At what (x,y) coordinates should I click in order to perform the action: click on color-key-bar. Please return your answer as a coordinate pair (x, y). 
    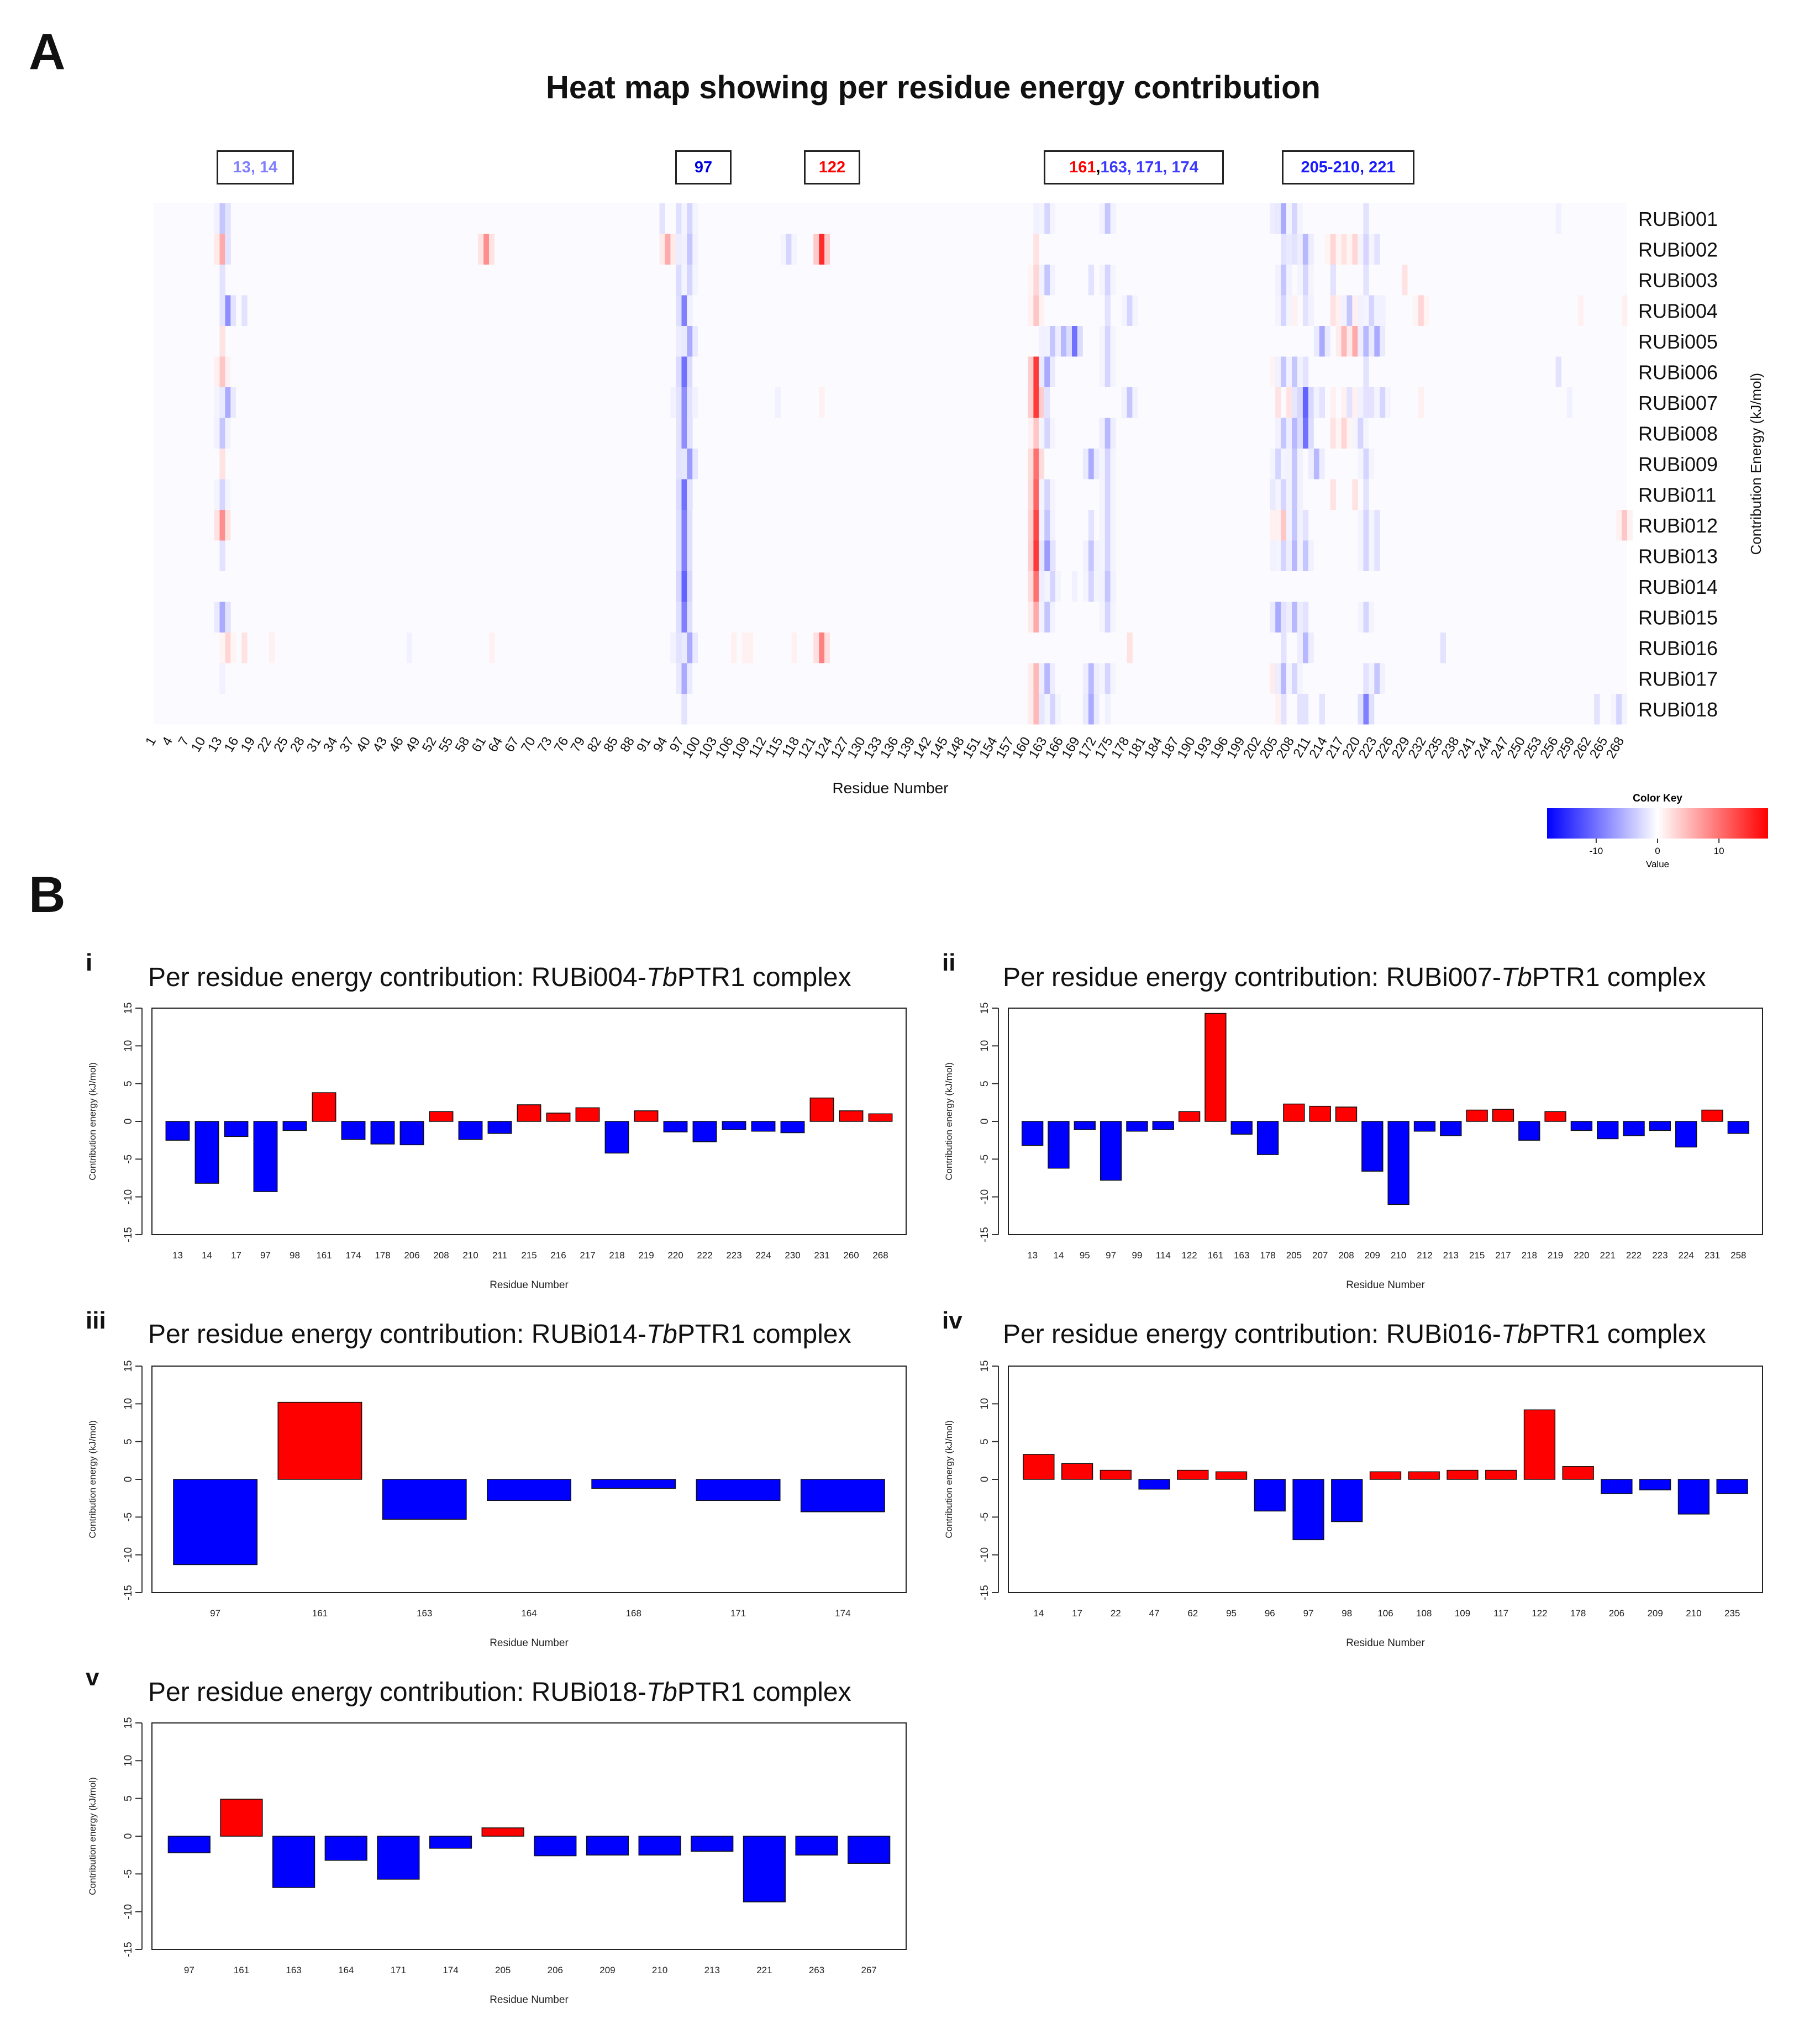
    Looking at the image, I should click on (1657, 823).